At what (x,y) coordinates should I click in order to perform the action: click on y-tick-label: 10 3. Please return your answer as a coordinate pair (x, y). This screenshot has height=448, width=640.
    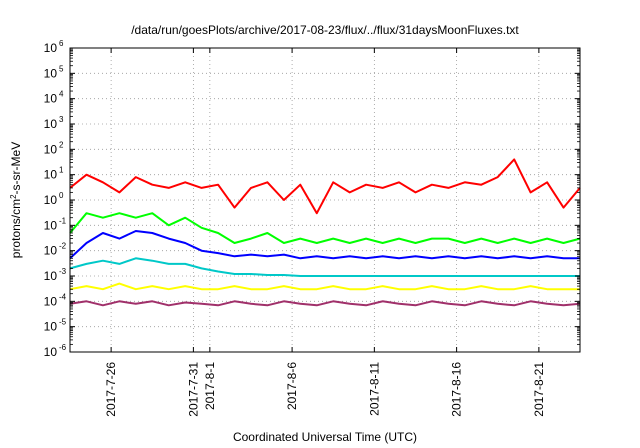
    Looking at the image, I should click on (54, 123).